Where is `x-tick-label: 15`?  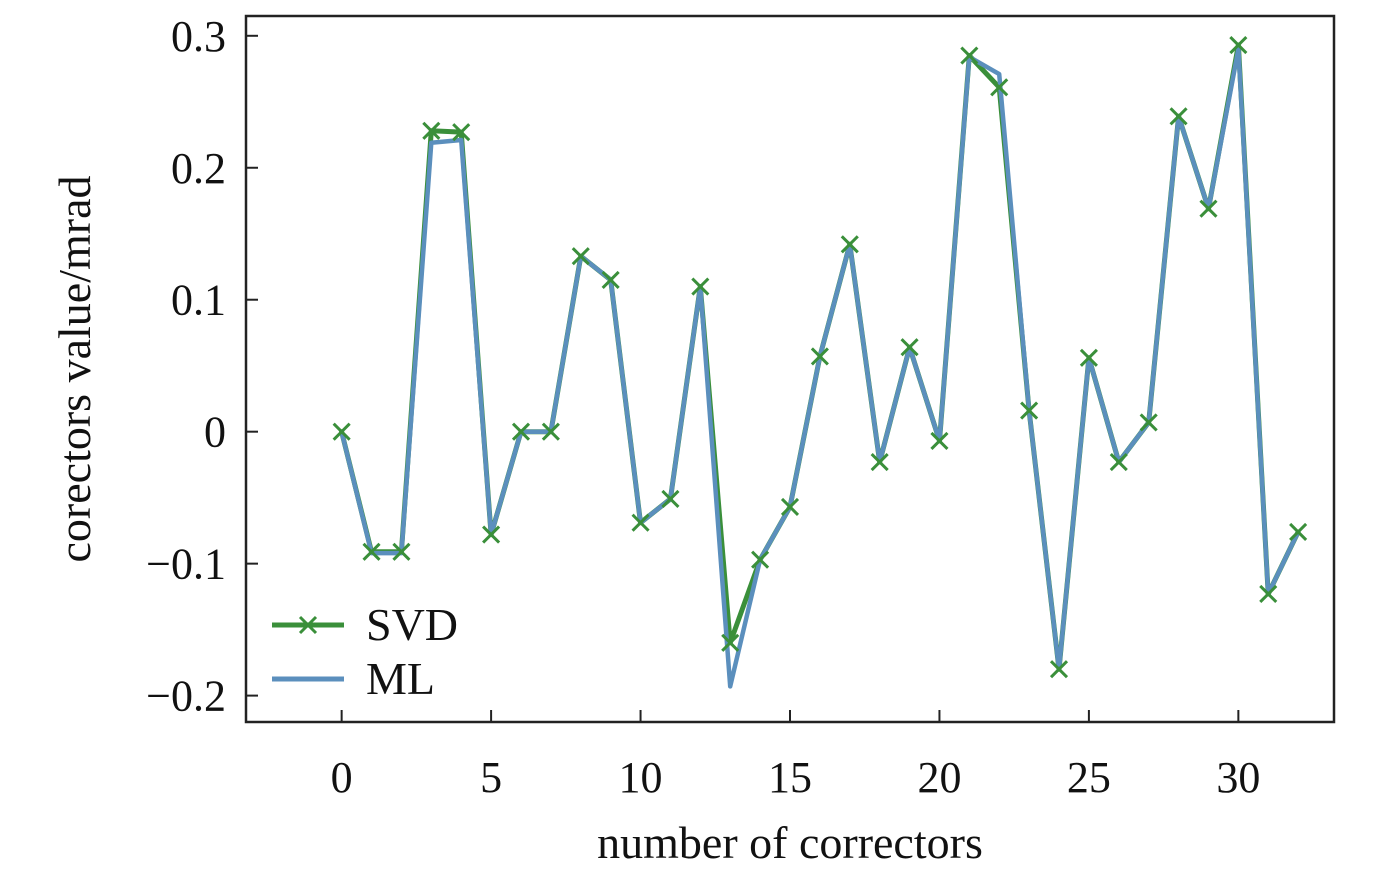 x-tick-label: 15 is located at coordinates (790, 777).